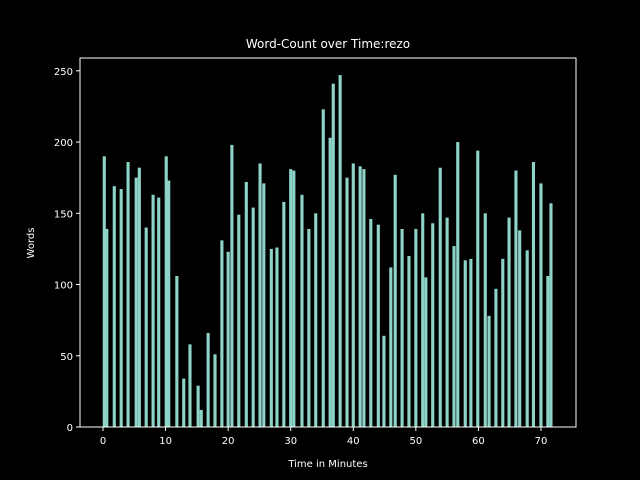 The width and height of the screenshot is (640, 480). I want to click on x-tick-label: 60, so click(478, 441).